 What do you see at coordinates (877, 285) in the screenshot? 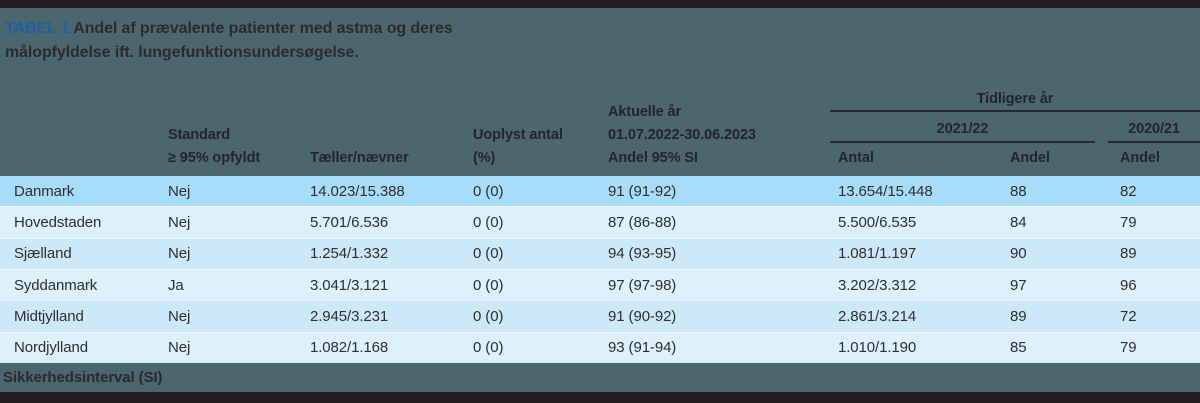
I see `cell-antal-2021-22: 3.202/3.312` at bounding box center [877, 285].